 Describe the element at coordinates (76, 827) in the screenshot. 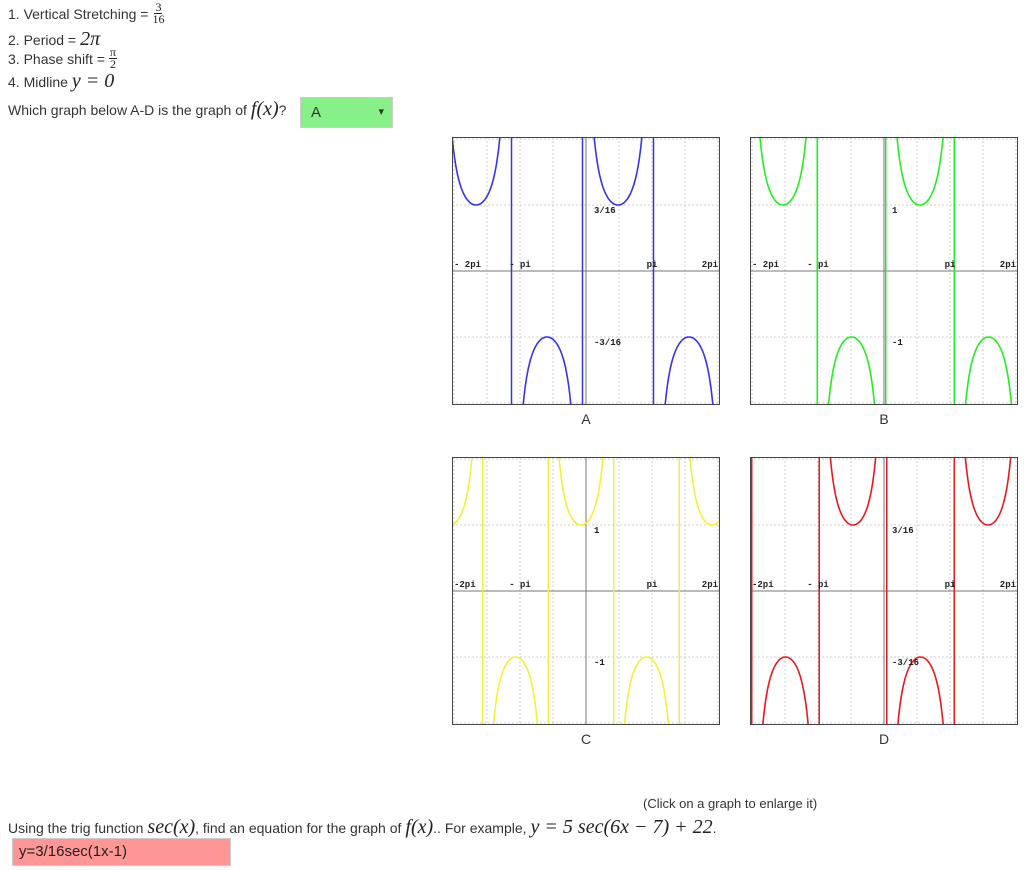

I see `instruction-text: Using the trig function` at that location.